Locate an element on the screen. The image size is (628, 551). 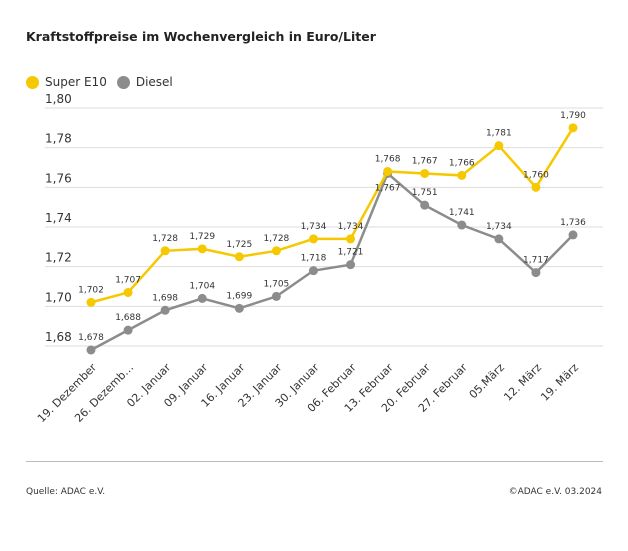
legend: Super E10 Diesel is located at coordinates (99, 82).